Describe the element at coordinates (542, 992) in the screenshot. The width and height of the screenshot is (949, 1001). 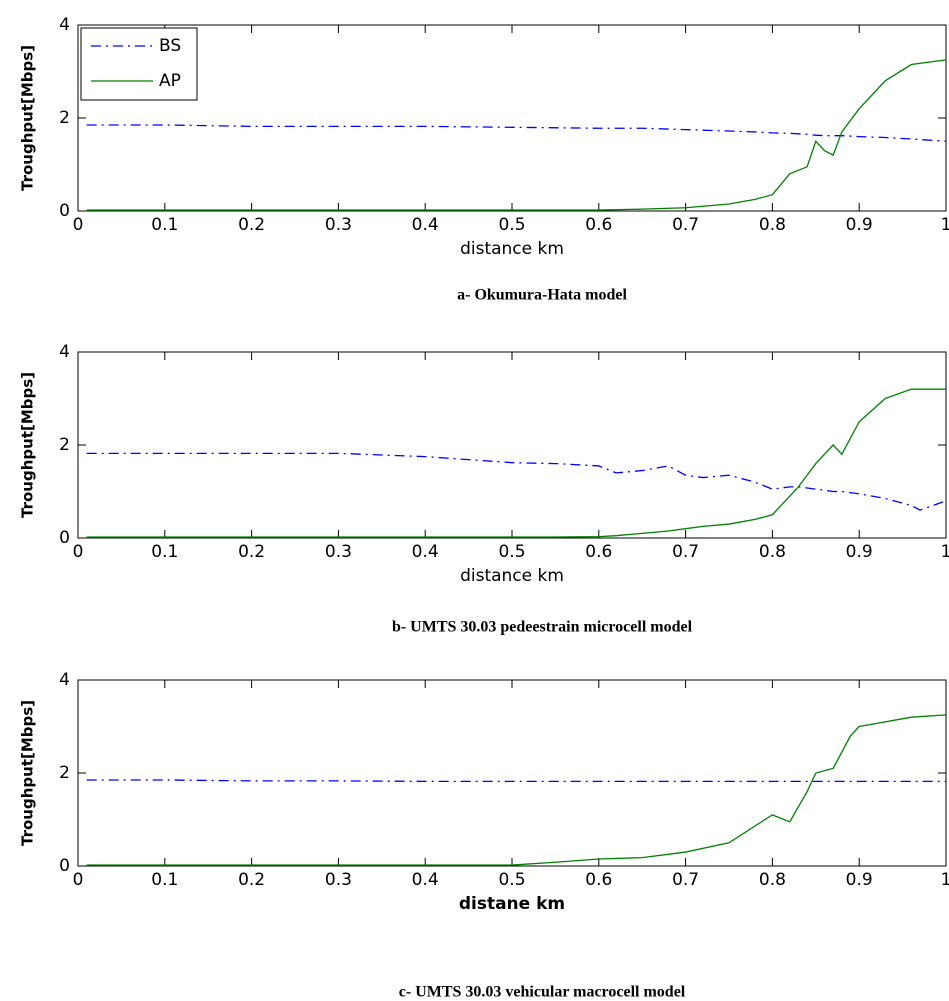
I see `caption: c- UMTS 30.03 vehicular macrocell model` at that location.